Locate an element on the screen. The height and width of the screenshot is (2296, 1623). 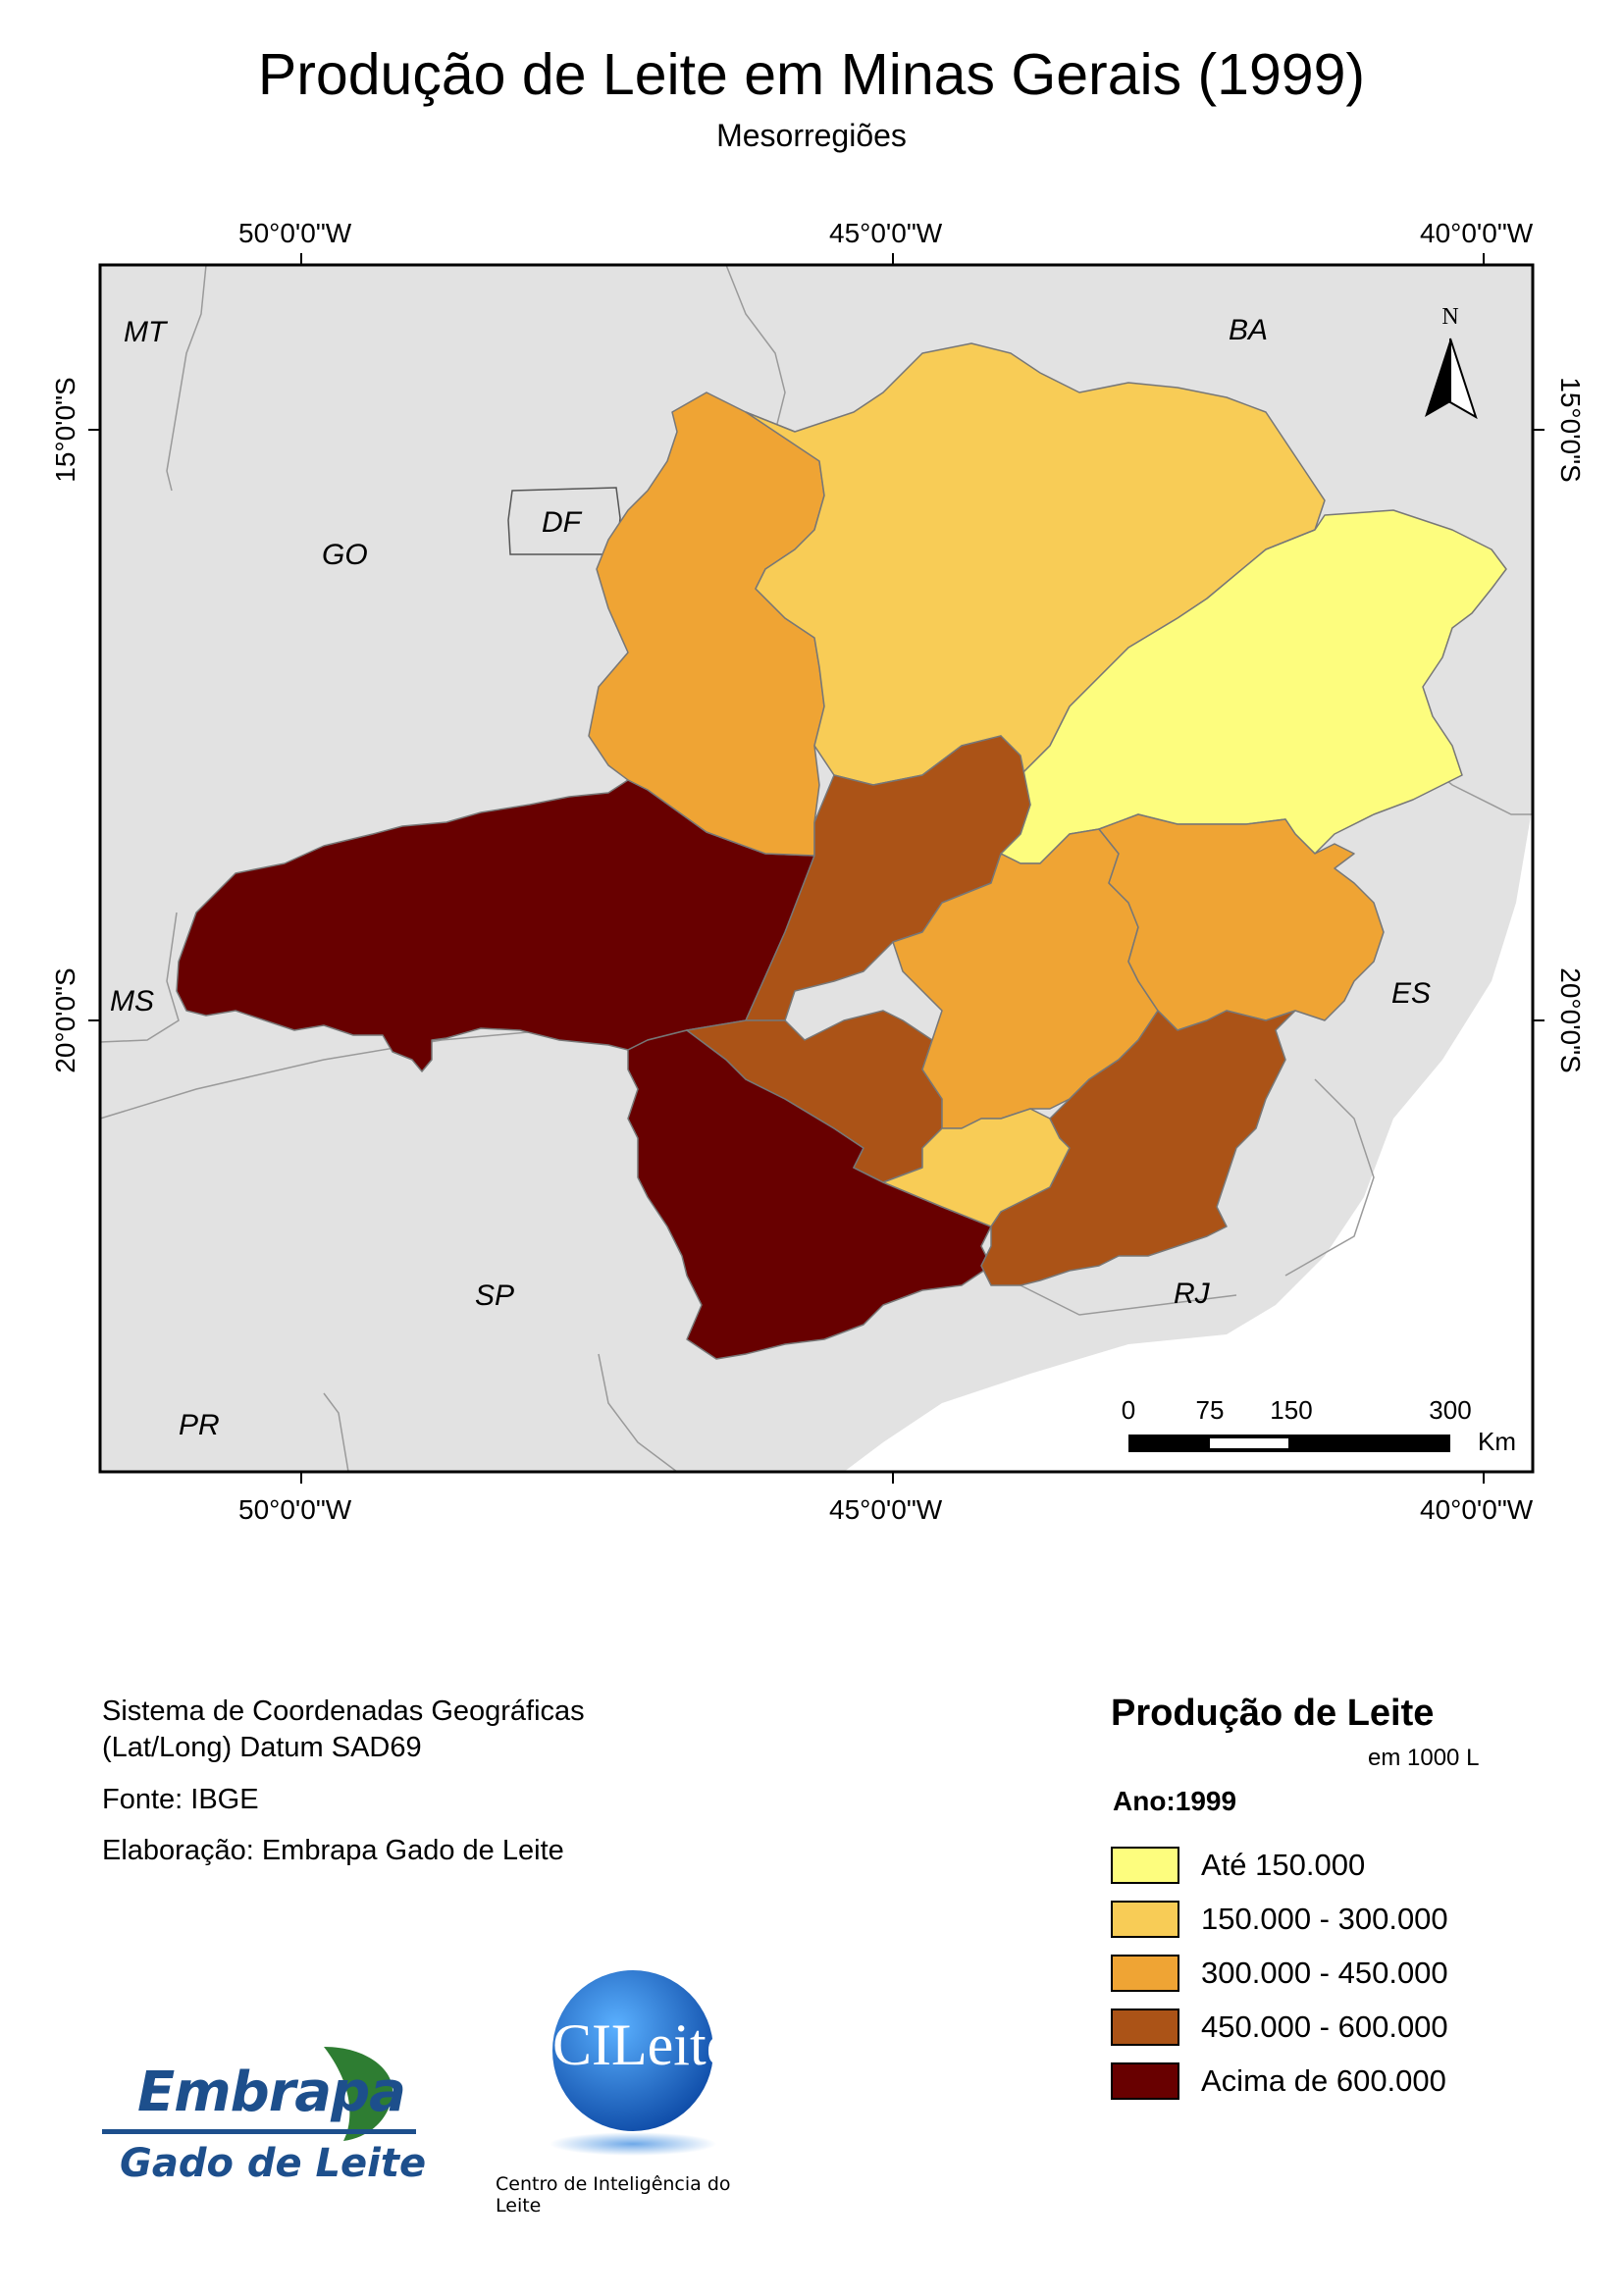
legend-item-class-5: Acima de 600.000 is located at coordinates (1278, 2081).